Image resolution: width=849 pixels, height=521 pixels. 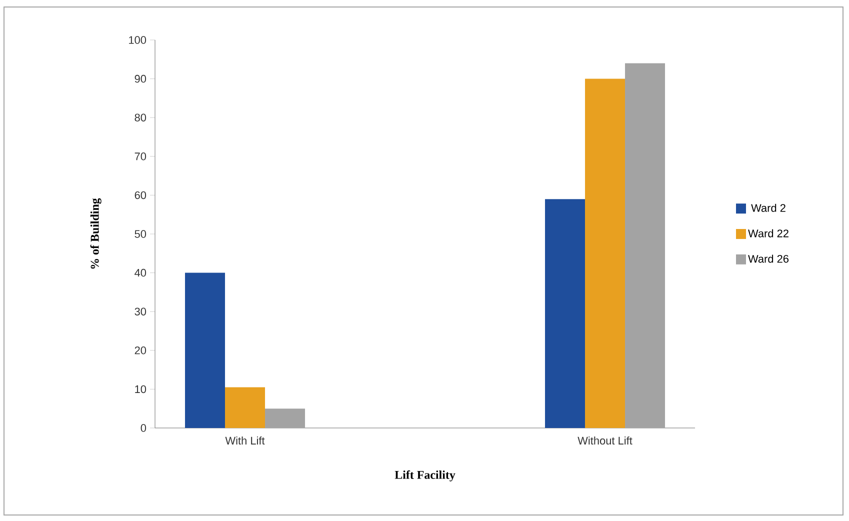 I want to click on x-tick-label: With Lift, so click(x=245, y=440).